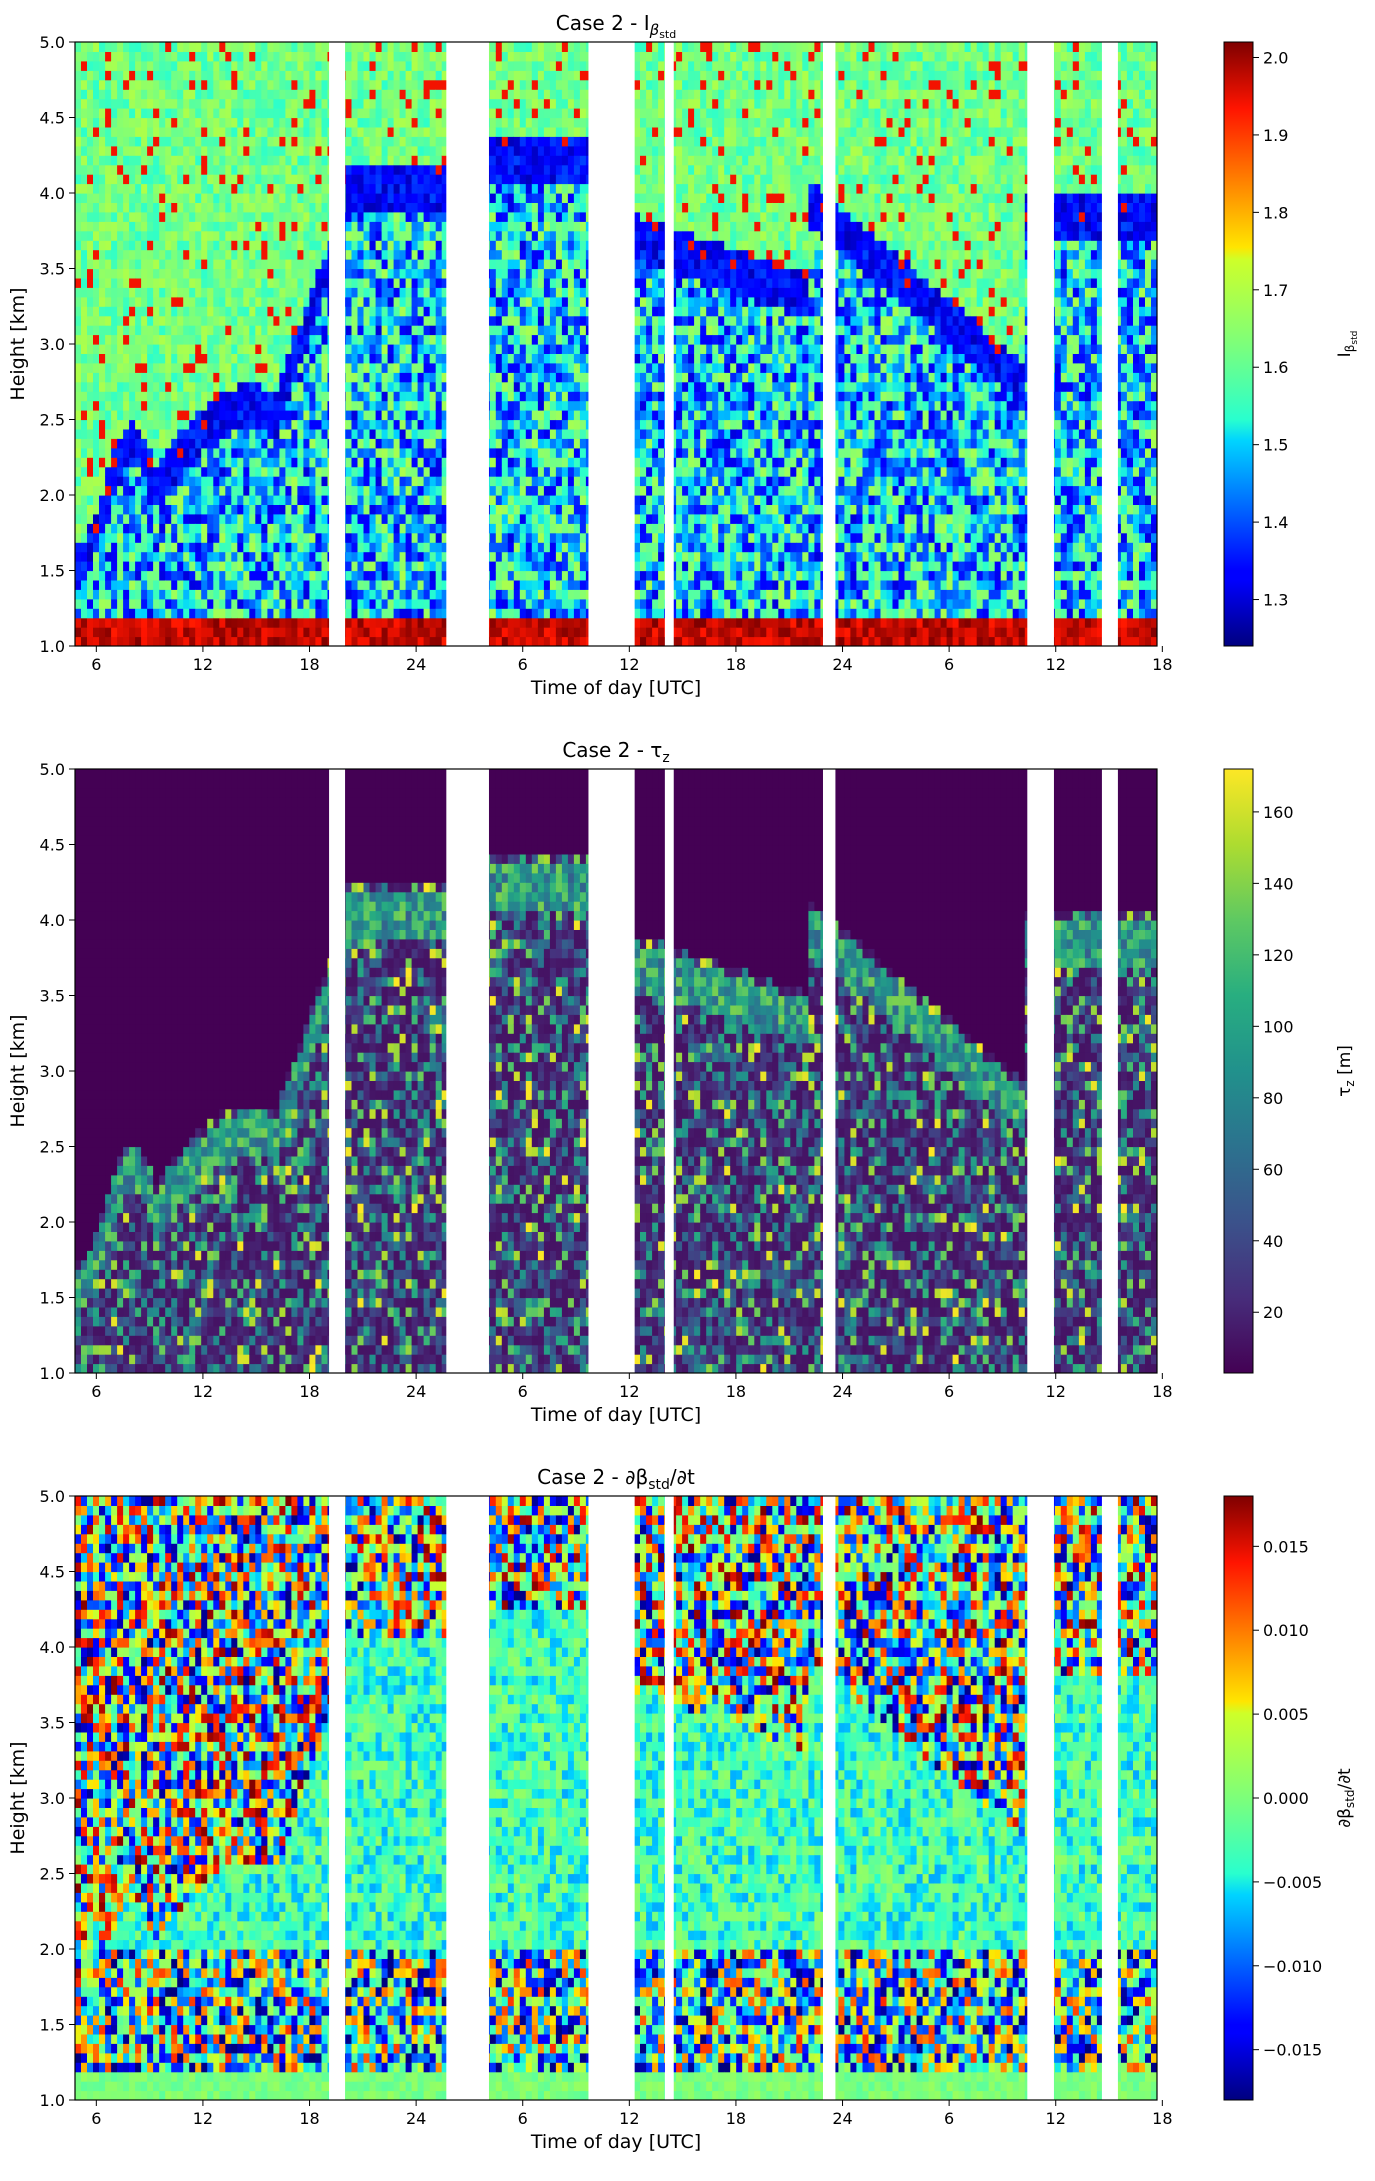 The height and width of the screenshot is (2181, 1375). What do you see at coordinates (1273, 1169) in the screenshot?
I see `colorbar-tick-label: 60` at bounding box center [1273, 1169].